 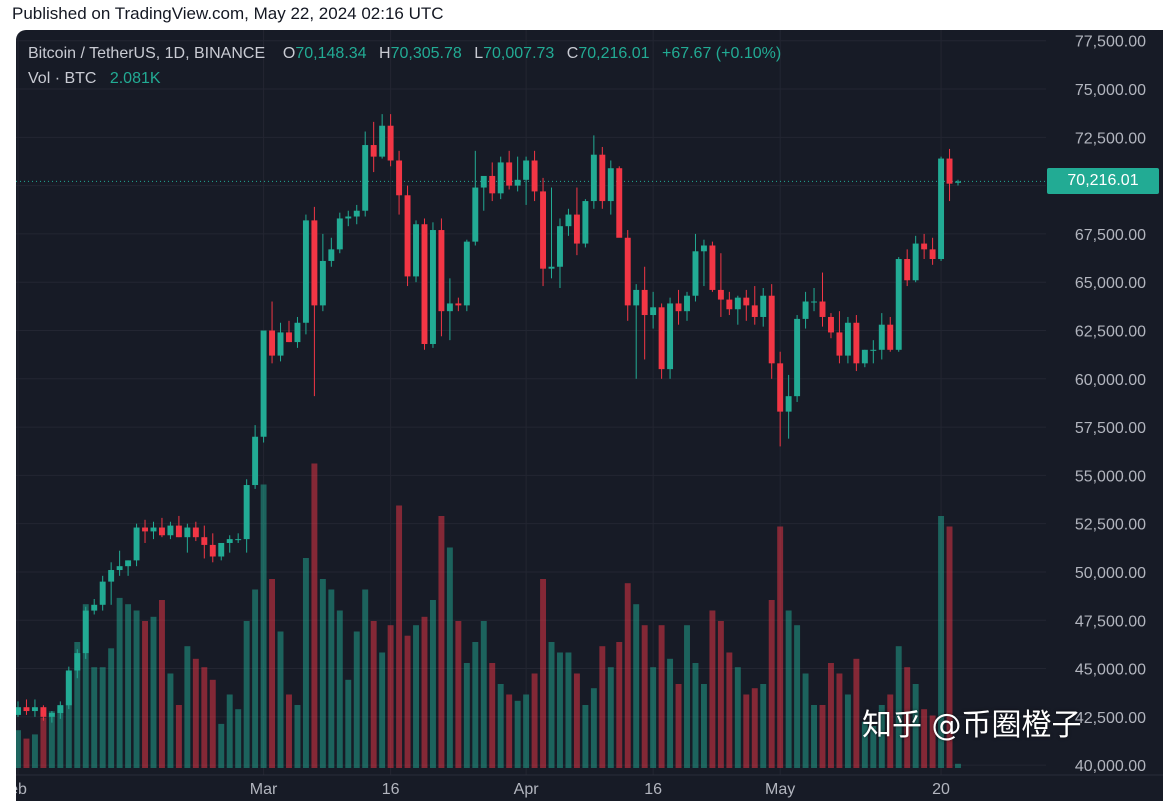 I want to click on volume-value: 2.081K, so click(x=135, y=78).